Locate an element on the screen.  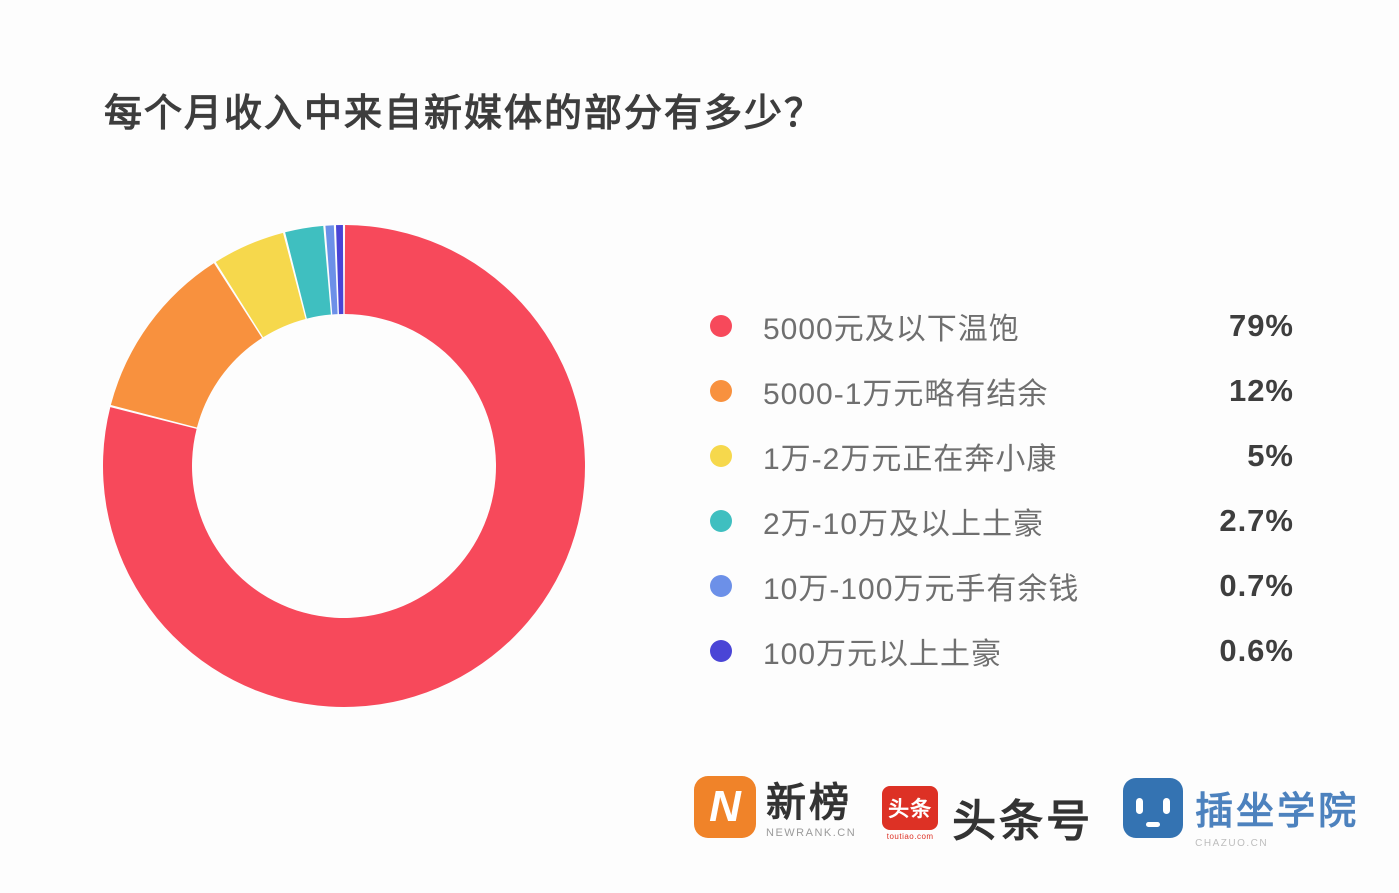
legend-item: 100万元以上土豪 0.6% is located at coordinates (1002, 650).